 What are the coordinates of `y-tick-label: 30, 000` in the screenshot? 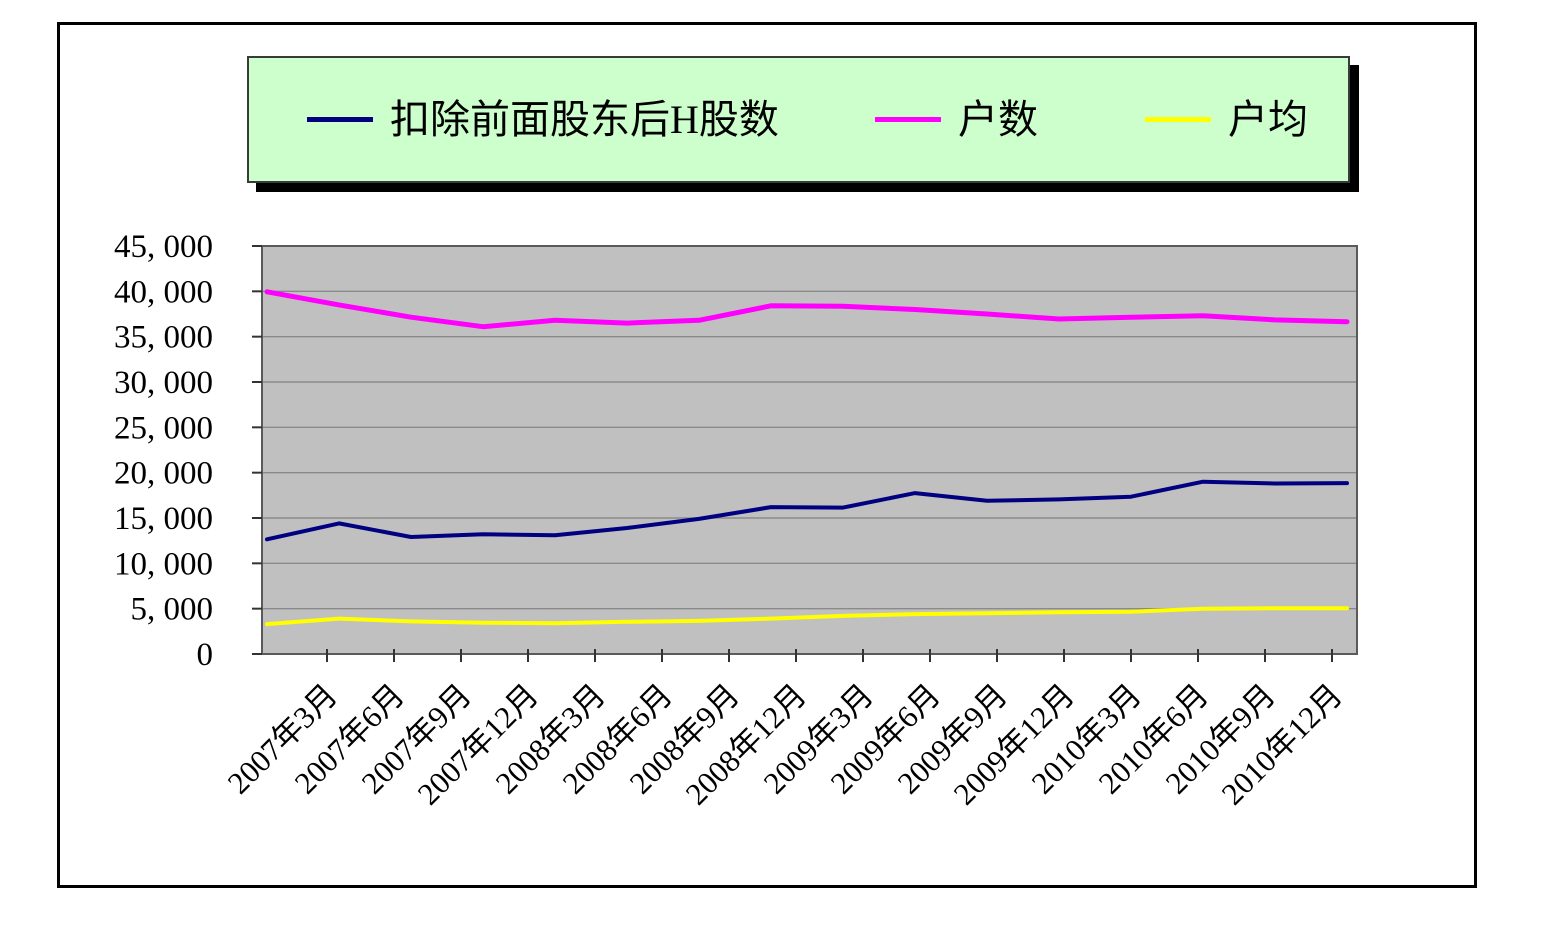 It's located at (163, 383).